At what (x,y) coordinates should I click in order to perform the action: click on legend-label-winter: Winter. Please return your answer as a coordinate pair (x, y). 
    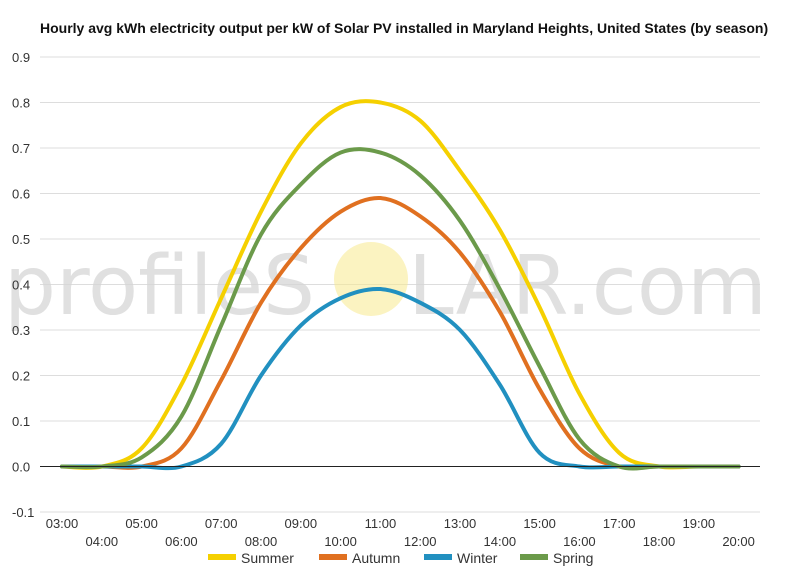
    Looking at the image, I should click on (477, 558).